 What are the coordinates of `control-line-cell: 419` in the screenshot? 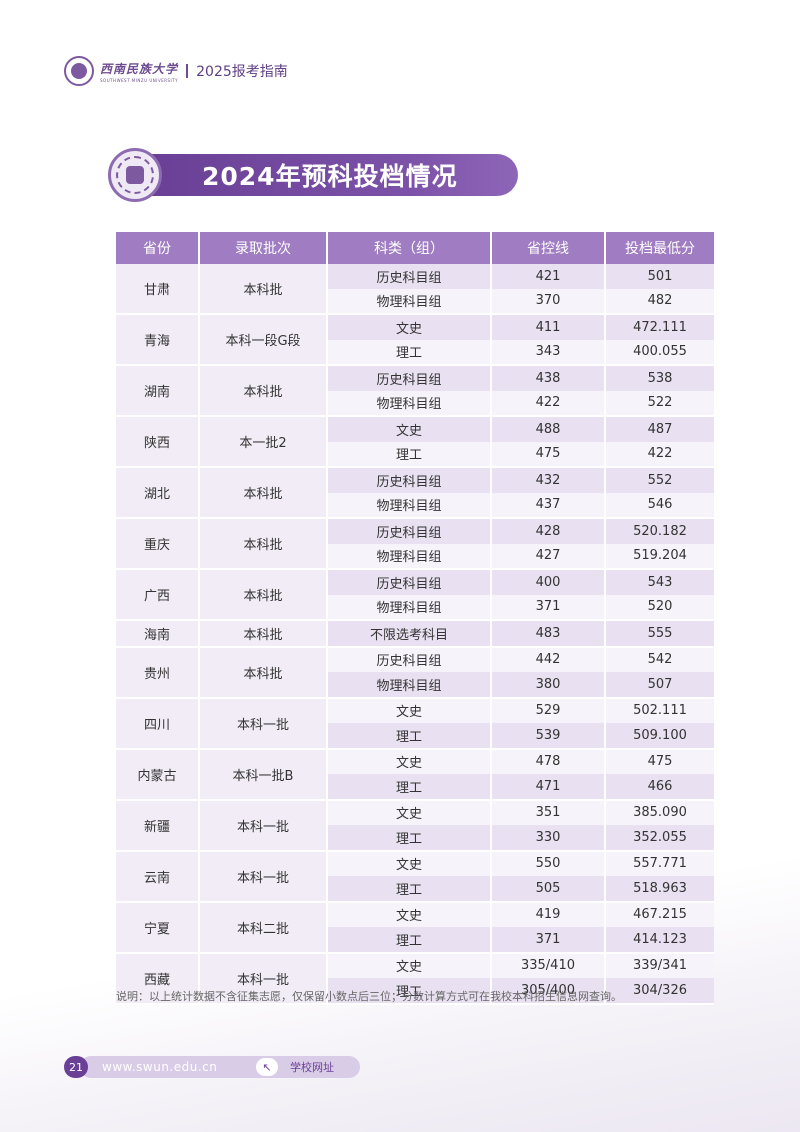 It's located at (549, 914).